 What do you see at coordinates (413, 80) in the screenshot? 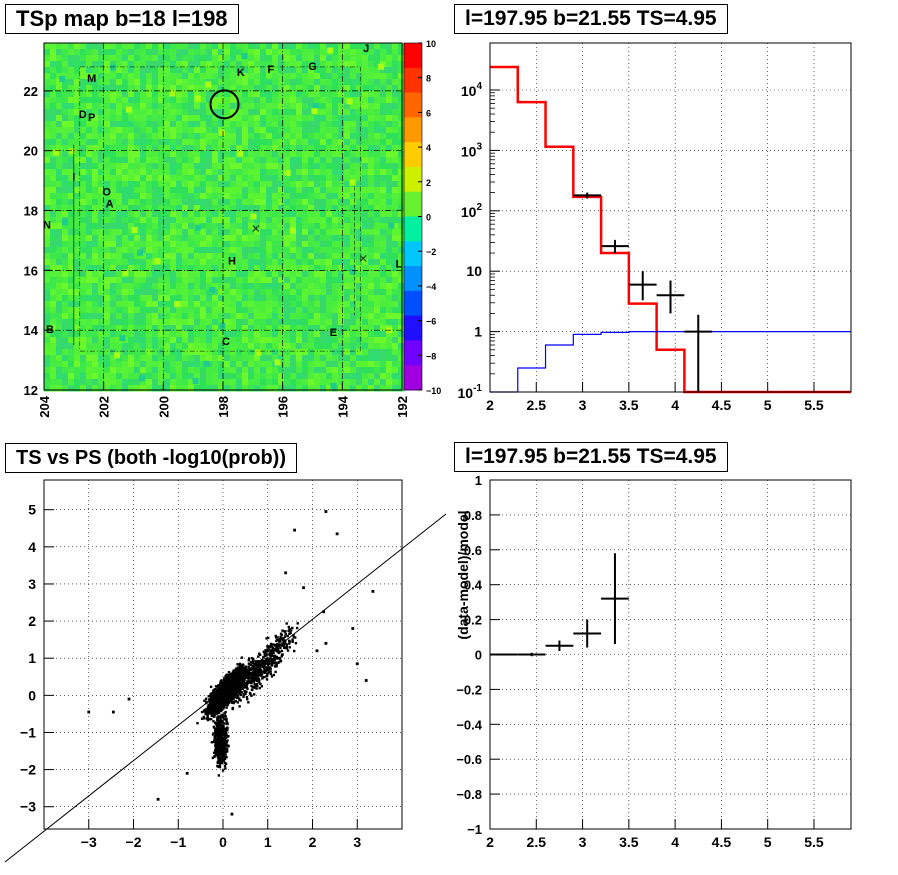
I see `colorbar-cell` at bounding box center [413, 80].